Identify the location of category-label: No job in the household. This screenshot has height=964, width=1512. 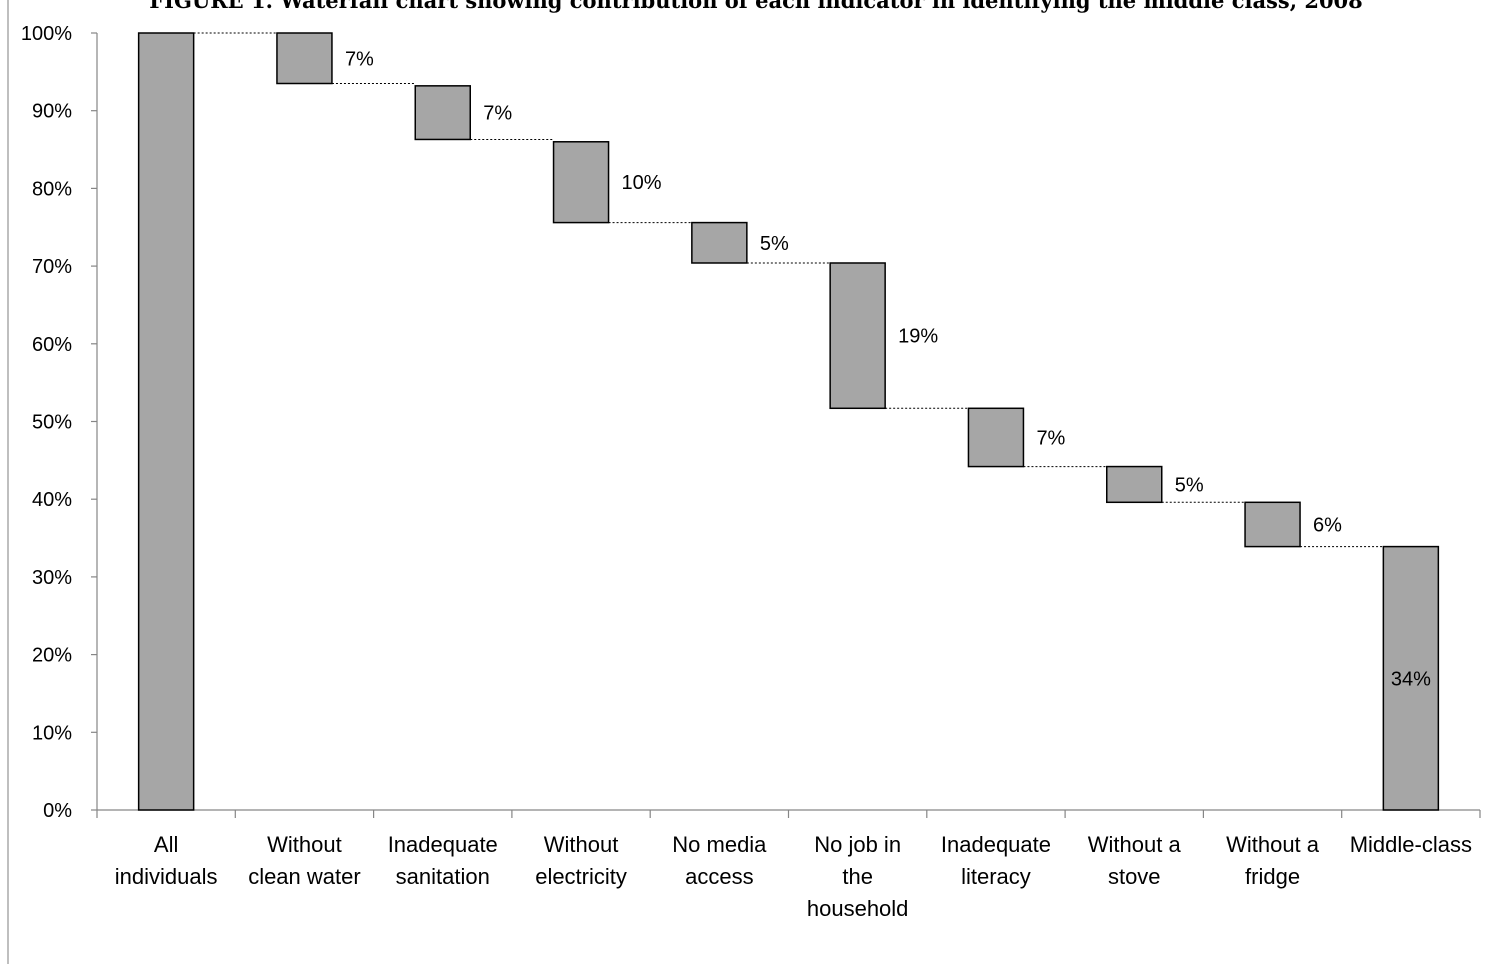
(858, 876).